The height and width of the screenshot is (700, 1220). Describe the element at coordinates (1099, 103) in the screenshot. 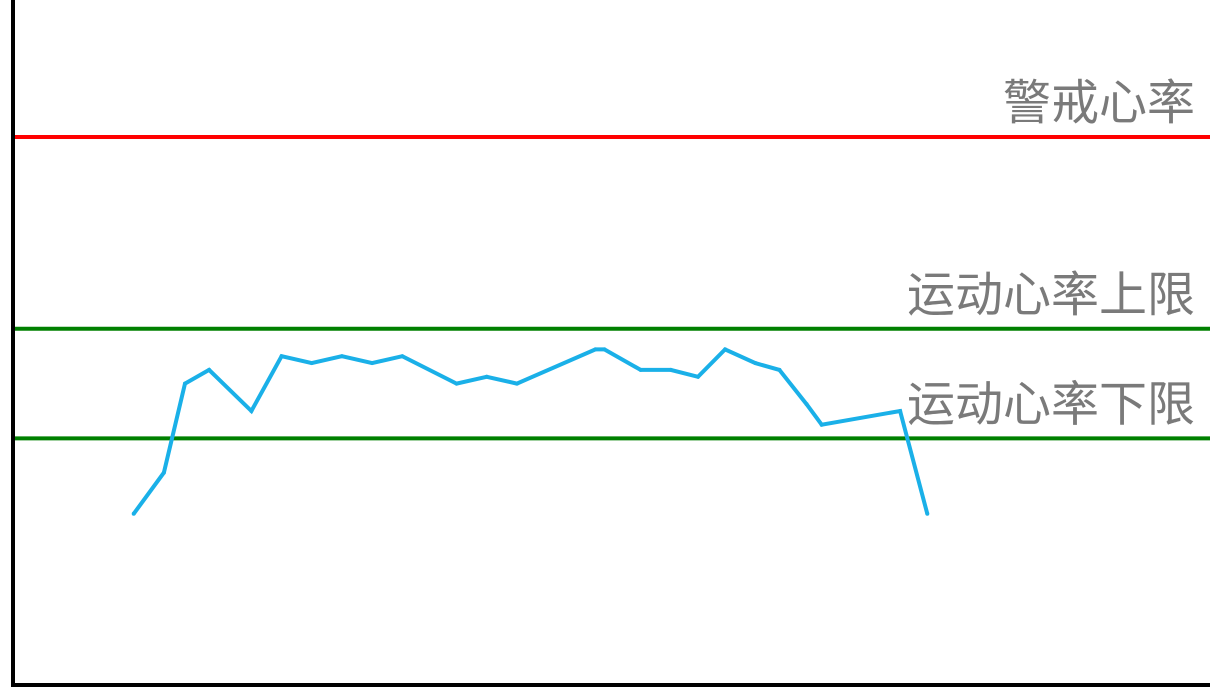

I see `reference-label-0: 警戒心率` at that location.